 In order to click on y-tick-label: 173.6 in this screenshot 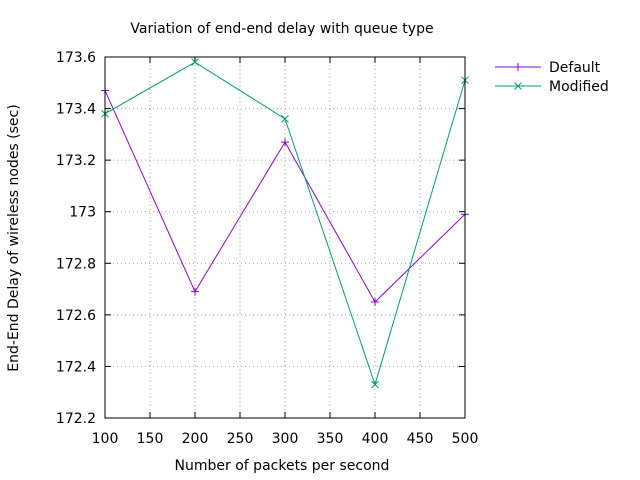, I will do `click(76, 58)`.